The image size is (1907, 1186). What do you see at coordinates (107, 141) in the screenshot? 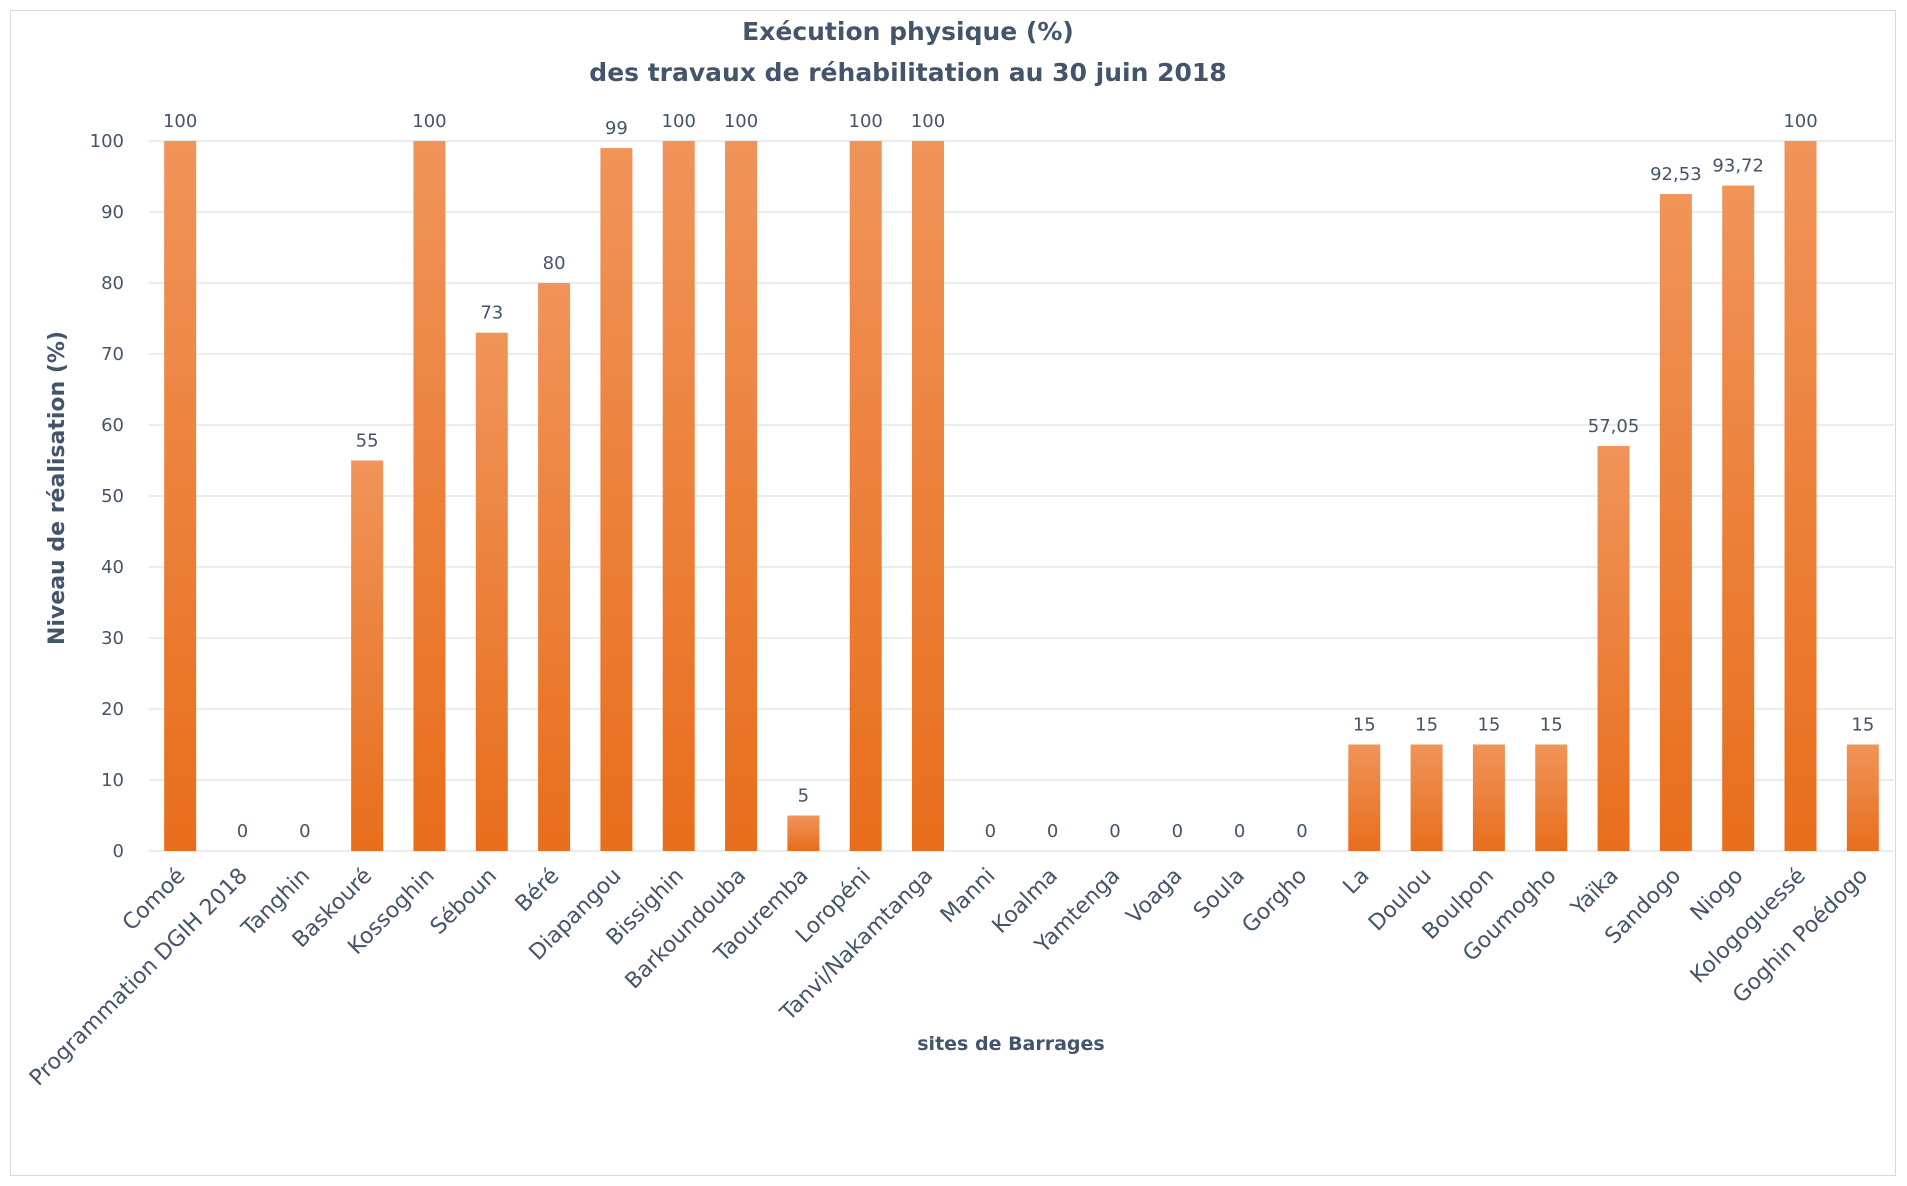
I see `y-tick-label: 100` at bounding box center [107, 141].